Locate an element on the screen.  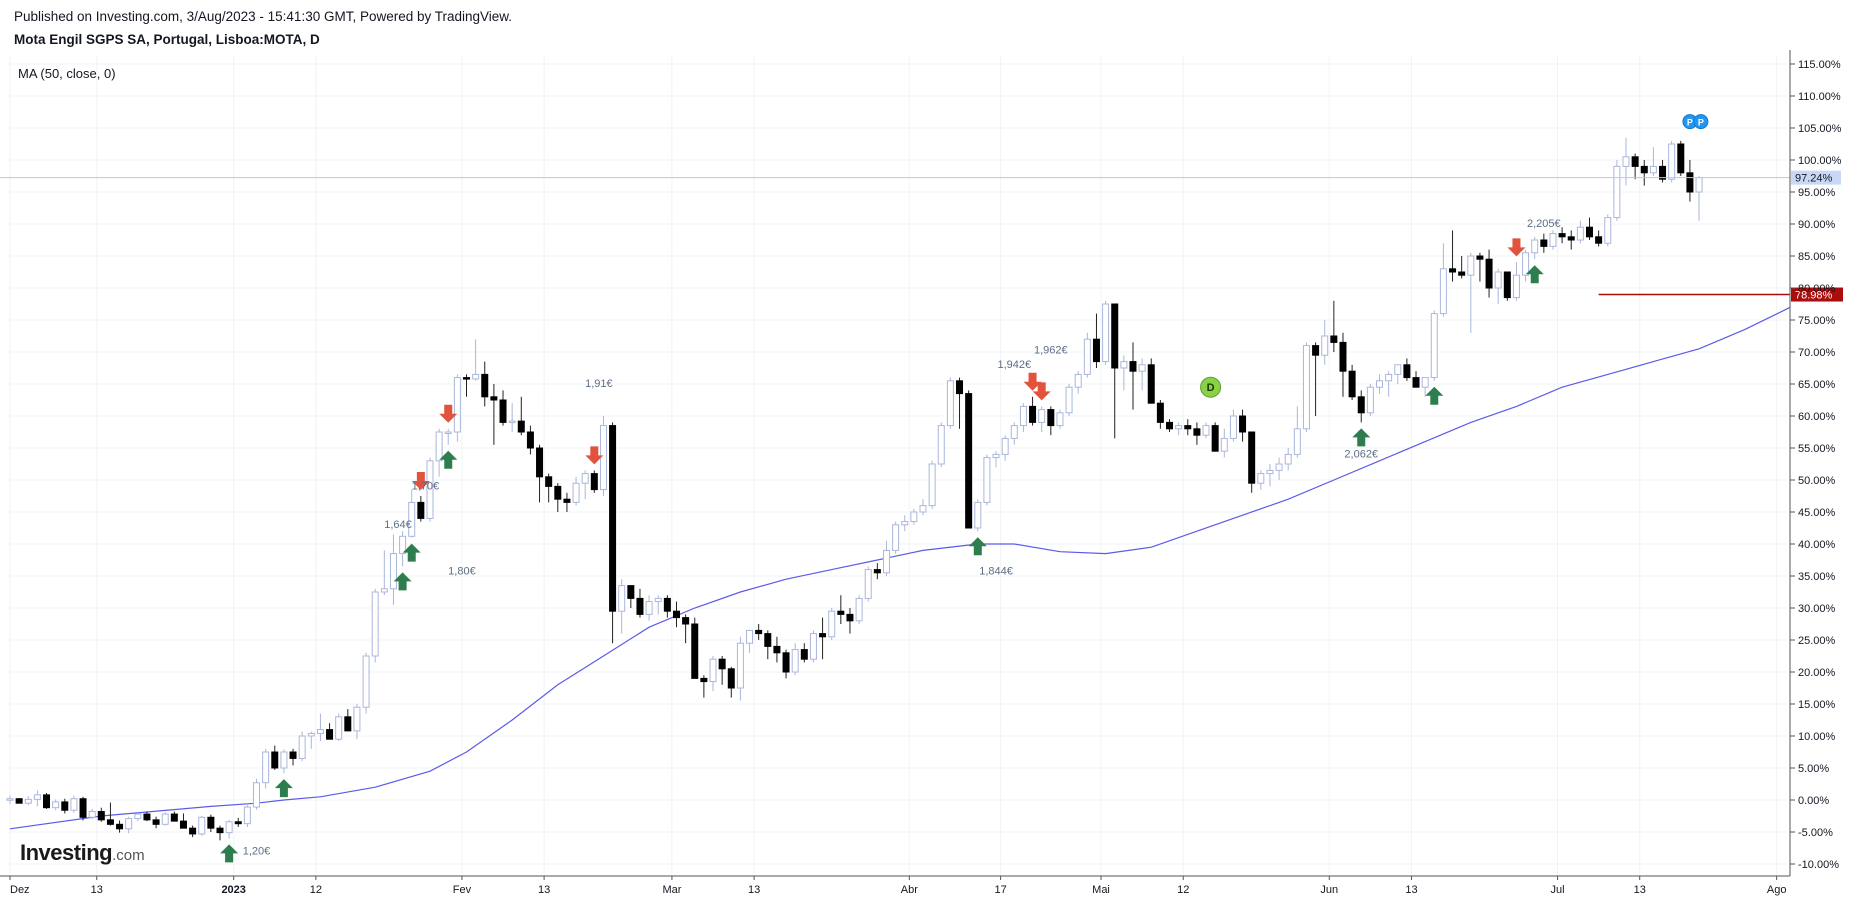
price-annotation: 2,205€ is located at coordinates (1544, 224).